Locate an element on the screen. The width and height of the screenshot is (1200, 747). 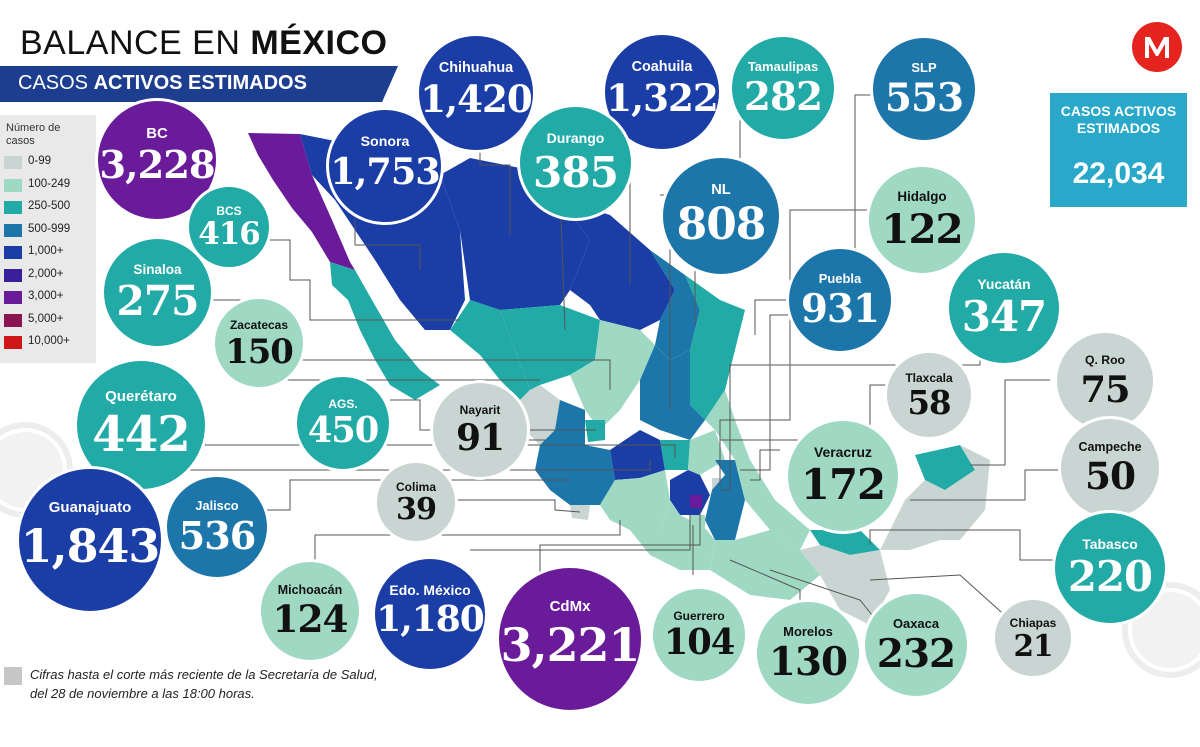
milenio-logo is located at coordinates (1157, 47).